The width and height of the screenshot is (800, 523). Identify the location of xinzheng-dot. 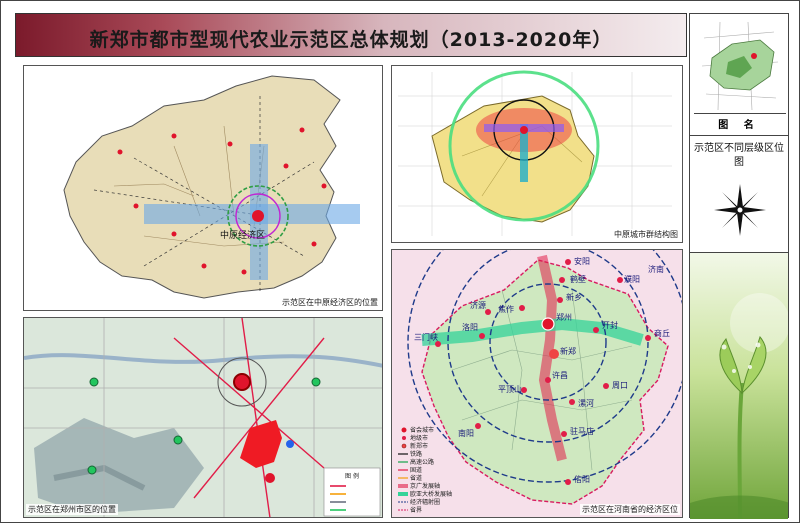
(554, 354).